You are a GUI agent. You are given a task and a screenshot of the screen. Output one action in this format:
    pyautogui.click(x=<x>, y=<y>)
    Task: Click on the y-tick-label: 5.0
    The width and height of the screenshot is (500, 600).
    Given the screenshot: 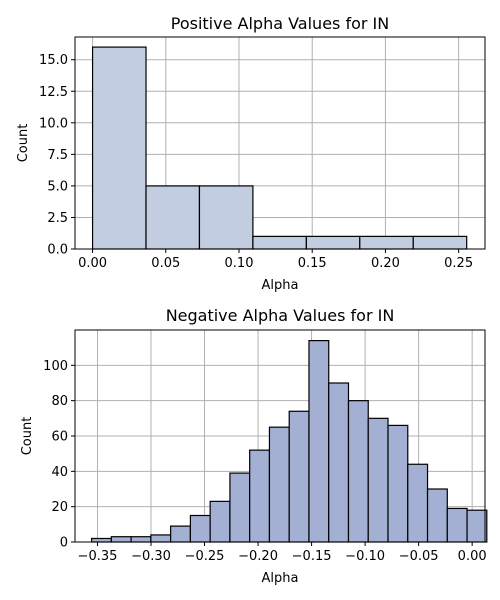 What is the action you would take?
    pyautogui.click(x=57, y=186)
    